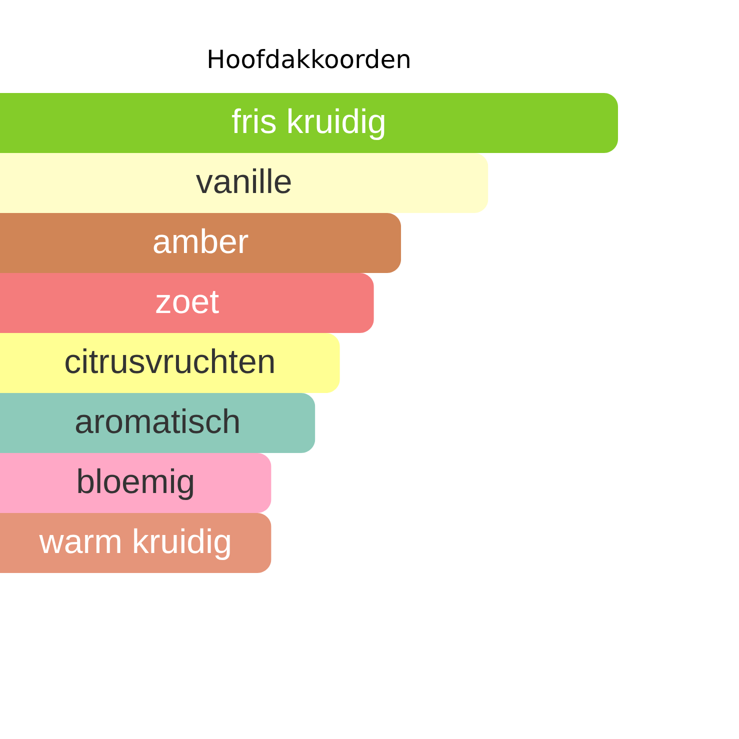 Image resolution: width=739 pixels, height=739 pixels. I want to click on y-tick-label: citrusvruchten, so click(170, 362).